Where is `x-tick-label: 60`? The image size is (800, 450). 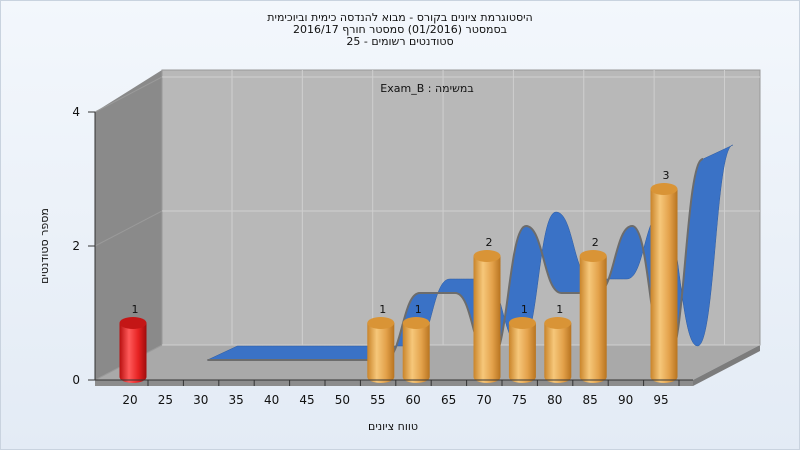
x-tick-label: 60 is located at coordinates (413, 400).